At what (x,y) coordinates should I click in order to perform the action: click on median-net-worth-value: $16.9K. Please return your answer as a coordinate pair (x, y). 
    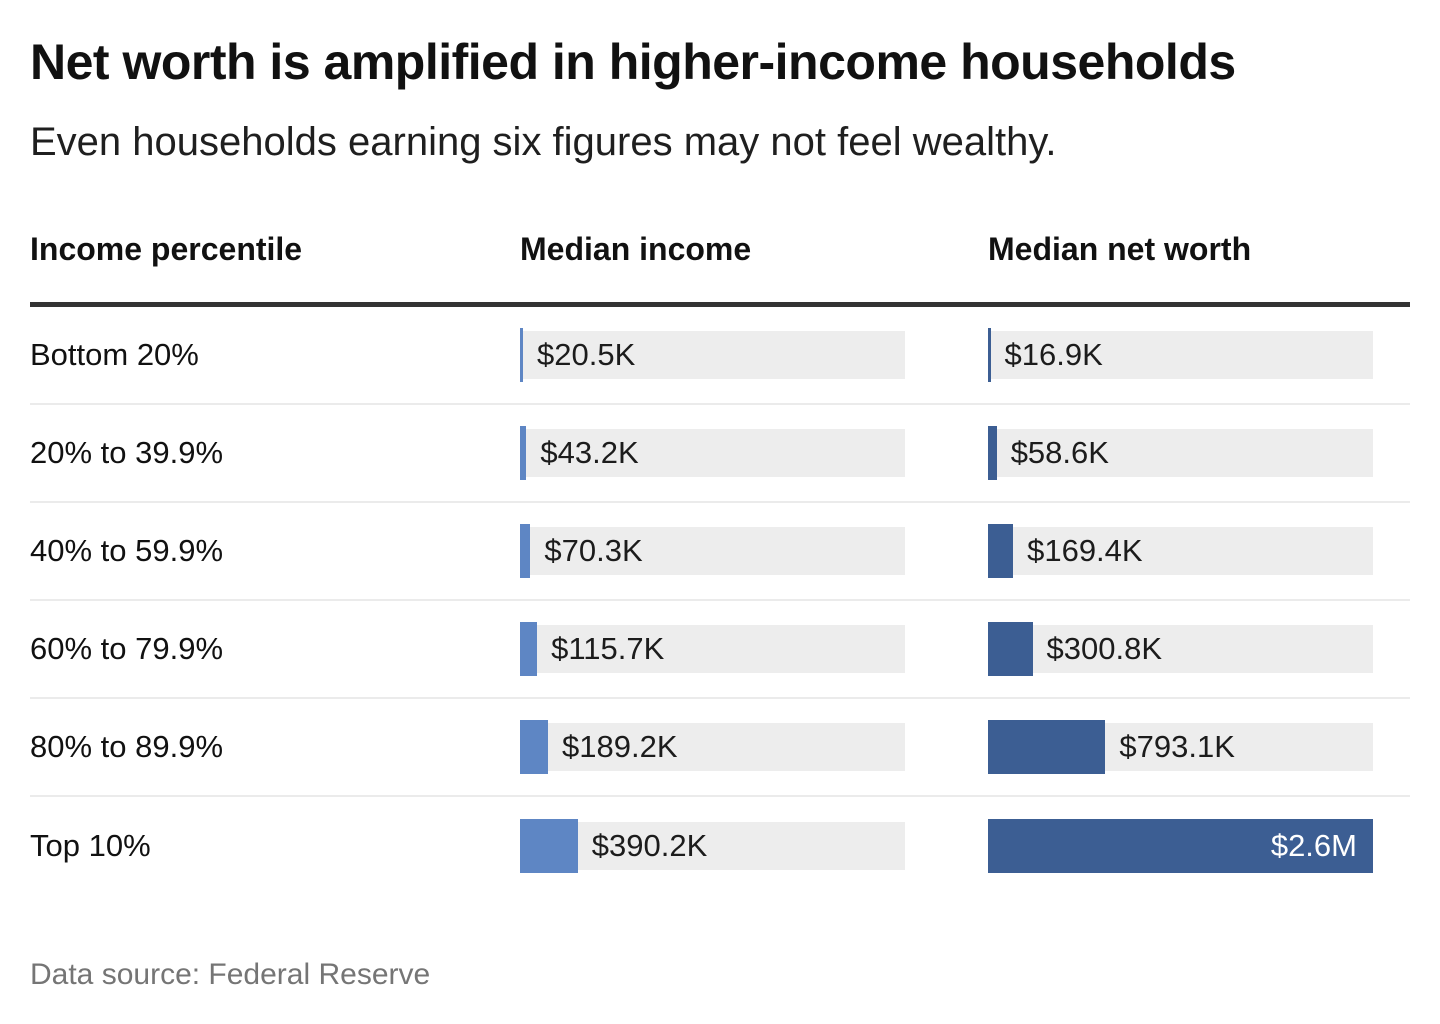
    Looking at the image, I should click on (1053, 354).